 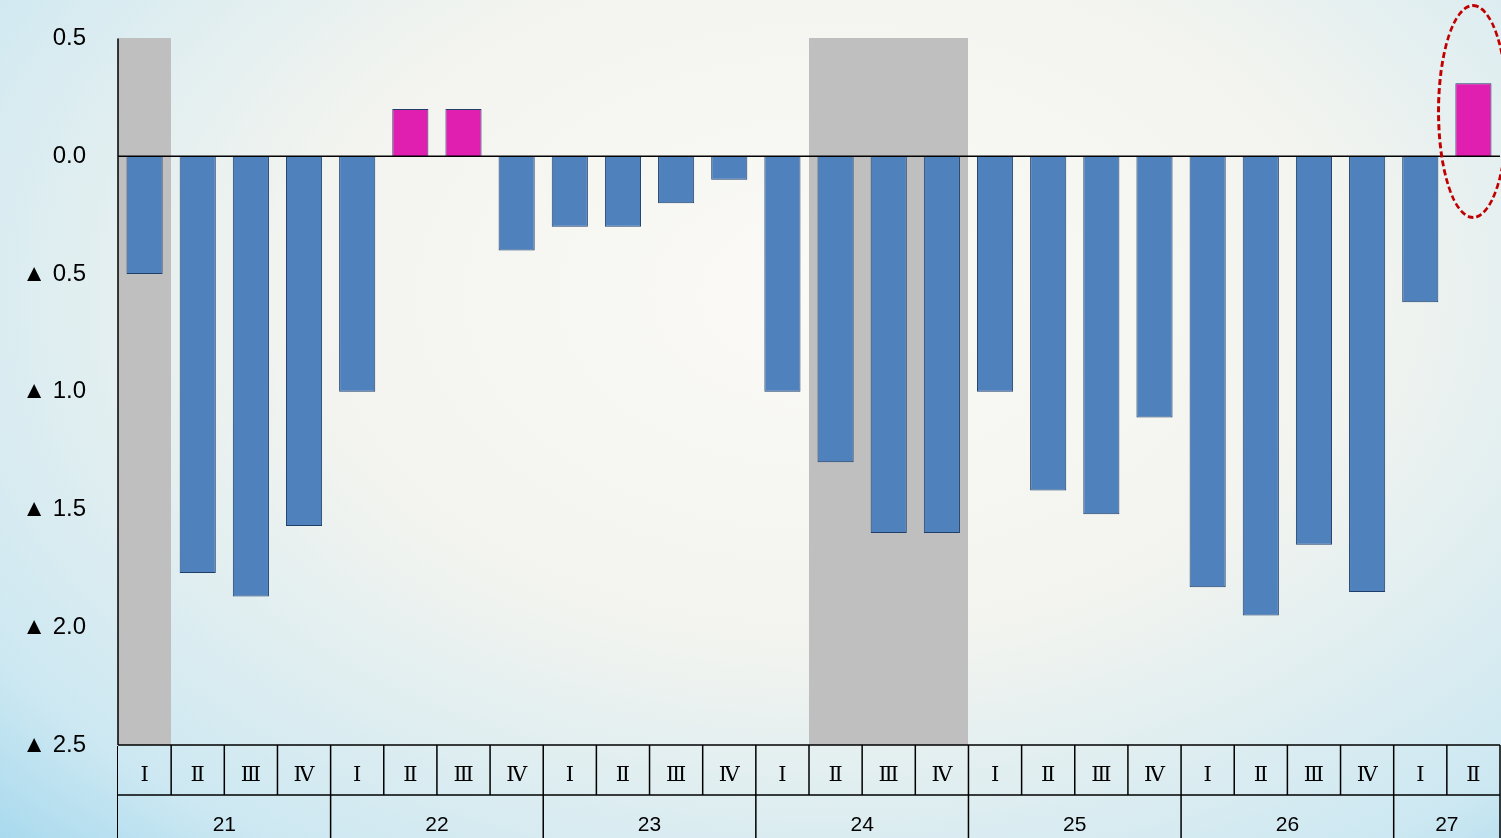 What do you see at coordinates (1447, 823) in the screenshot?
I see `text: 27` at bounding box center [1447, 823].